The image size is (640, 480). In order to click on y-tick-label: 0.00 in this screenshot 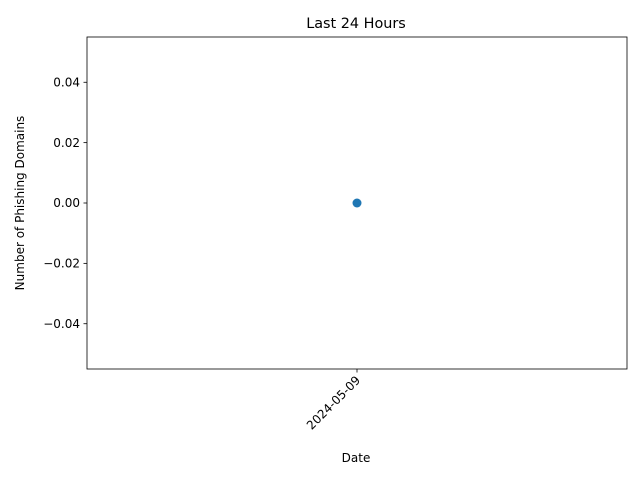, I will do `click(66, 203)`.